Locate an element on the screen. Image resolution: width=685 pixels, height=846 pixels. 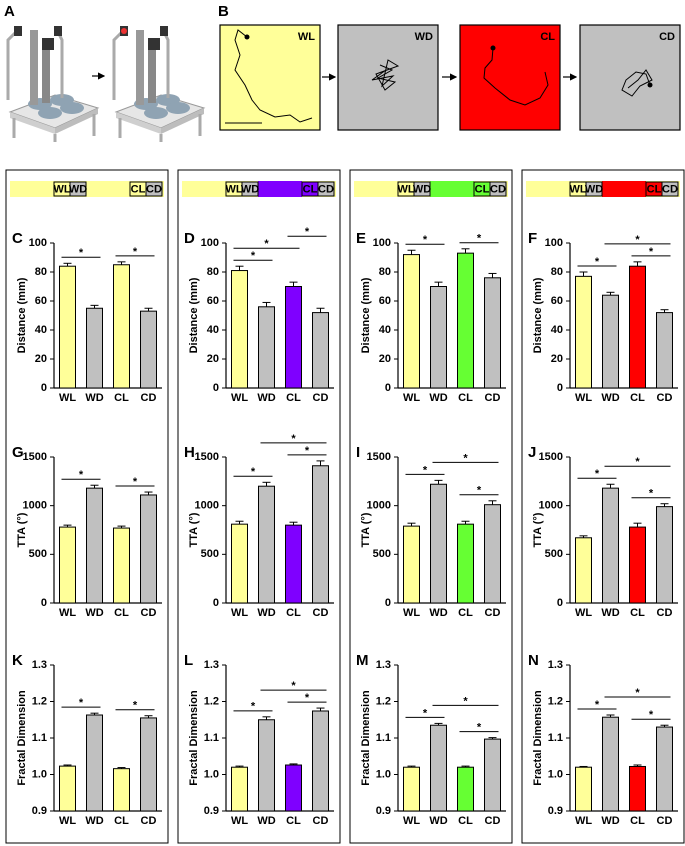
panel-letter: J is located at coordinates (532, 452).